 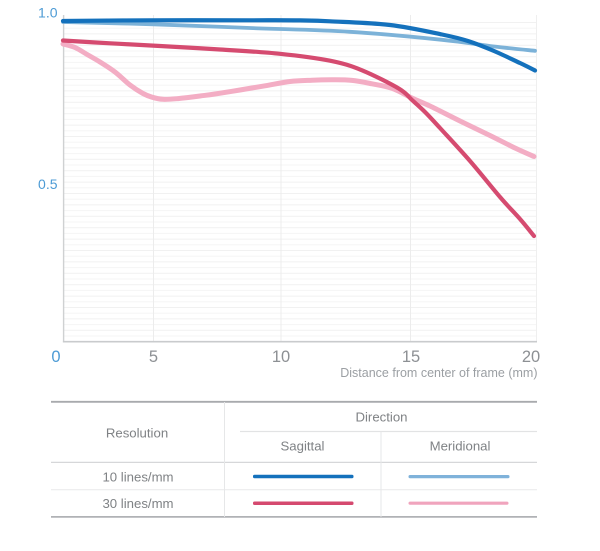 What do you see at coordinates (303, 446) in the screenshot?
I see `svg-text: Sagittal` at bounding box center [303, 446].